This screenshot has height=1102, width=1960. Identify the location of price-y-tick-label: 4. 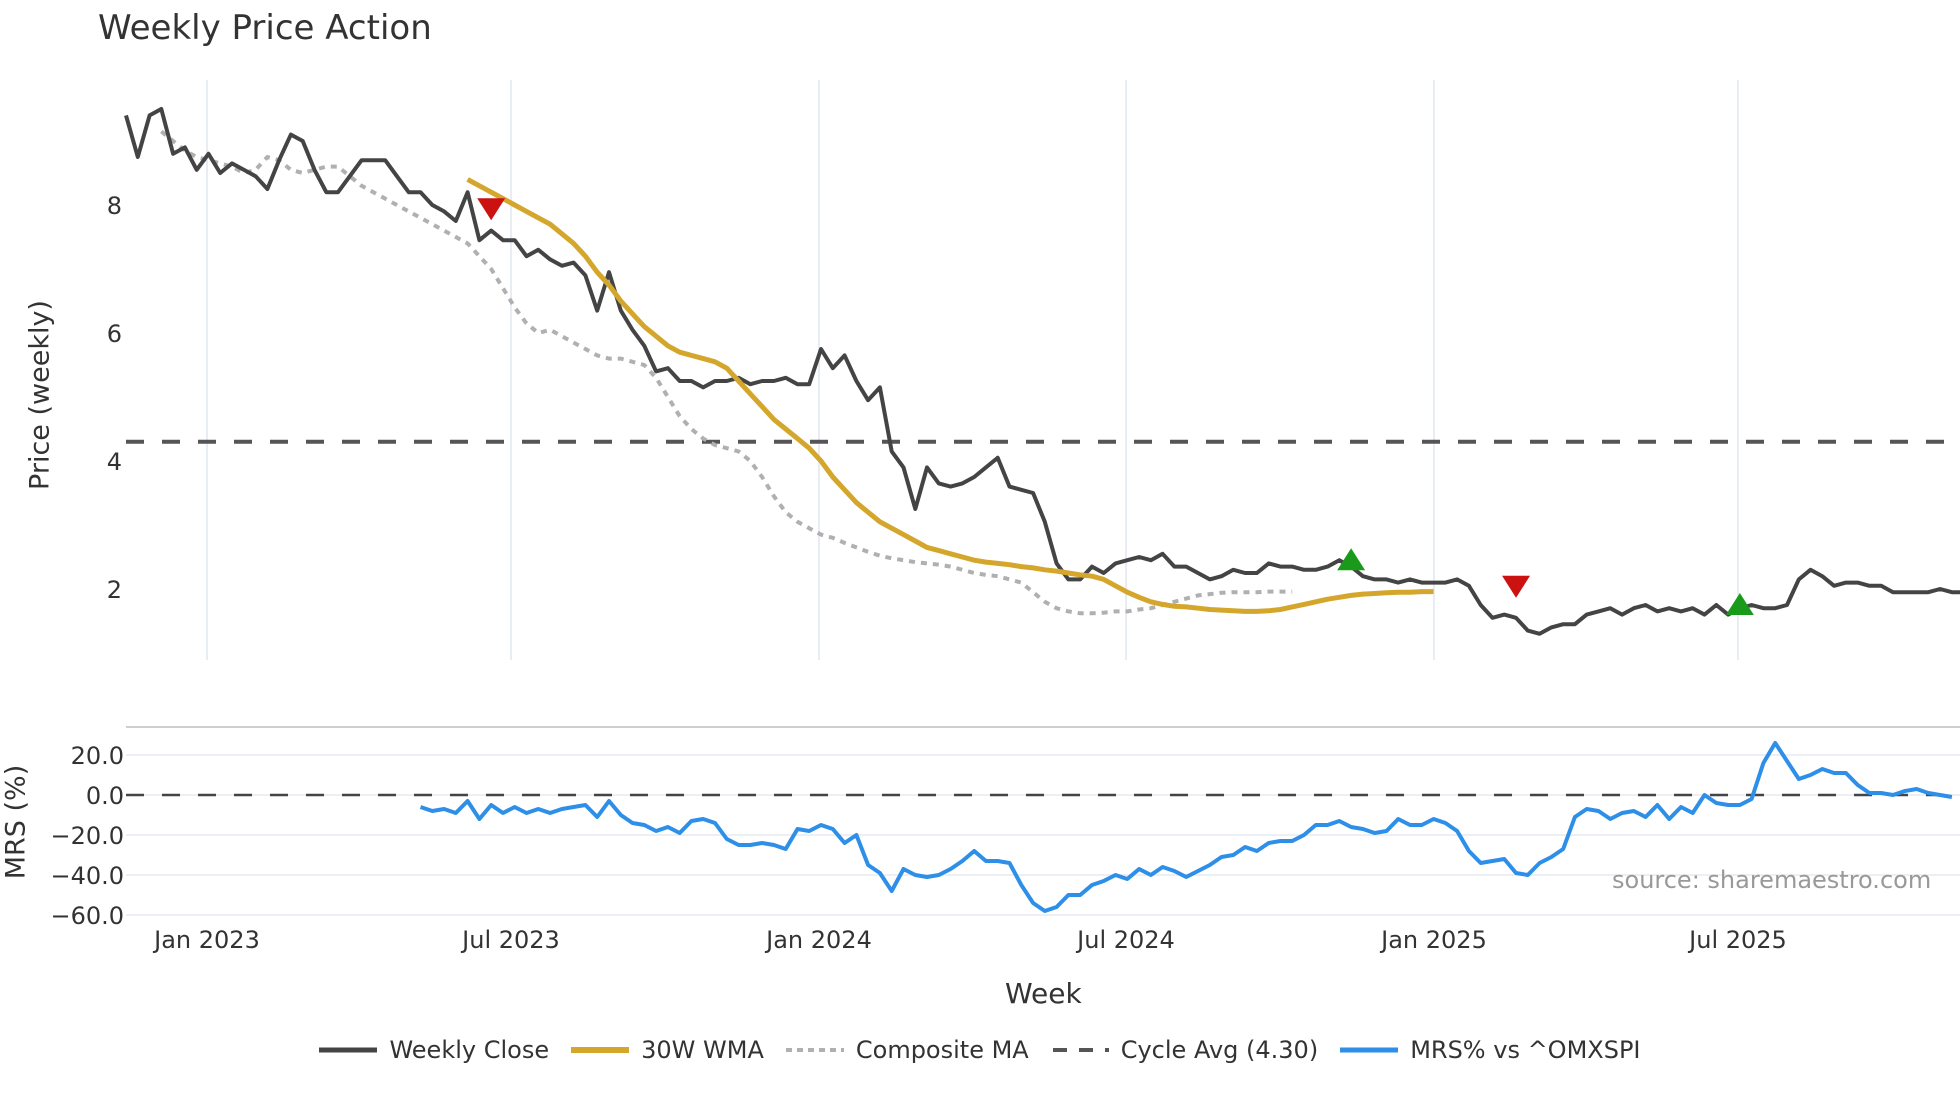
(114, 462).